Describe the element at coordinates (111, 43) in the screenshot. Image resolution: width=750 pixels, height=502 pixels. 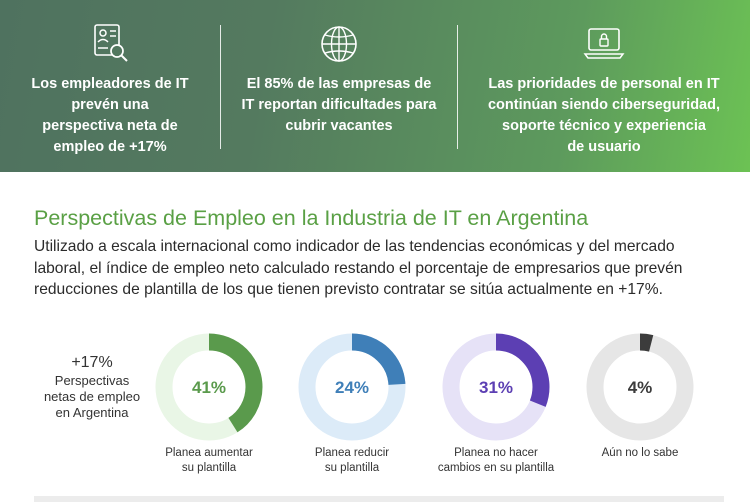
I see `job-search-icon` at that location.